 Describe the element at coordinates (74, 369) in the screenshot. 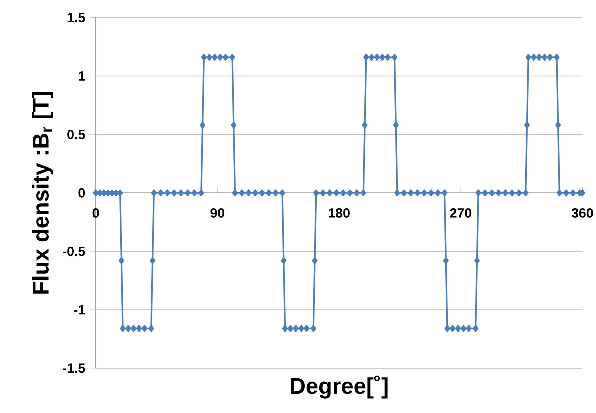

I see `y-tick-label: -1.5` at that location.